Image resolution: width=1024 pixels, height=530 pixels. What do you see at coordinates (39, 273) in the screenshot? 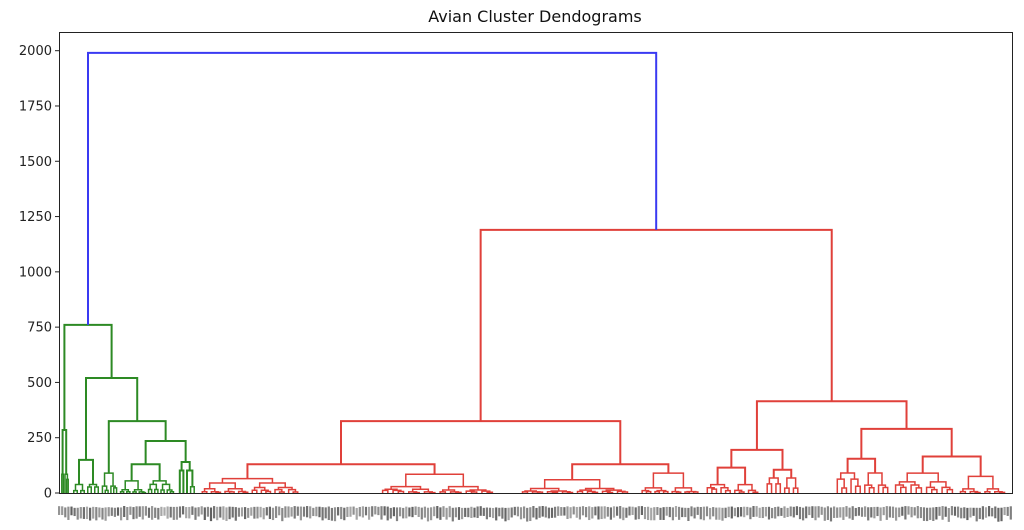
I see `y-axis: 0 250 500 750 1000 1250 1500 1750 2000` at bounding box center [39, 273].